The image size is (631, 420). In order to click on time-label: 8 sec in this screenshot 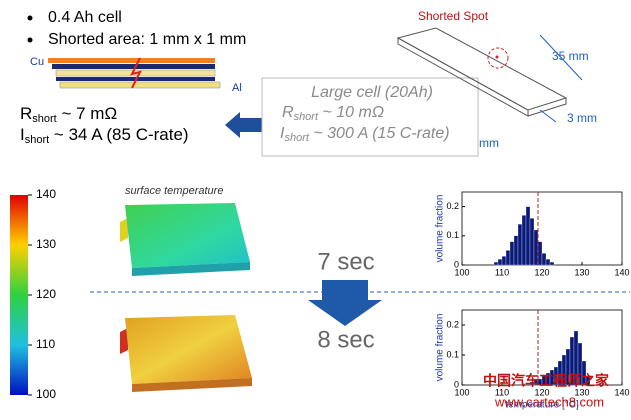, I will do `click(345, 339)`.